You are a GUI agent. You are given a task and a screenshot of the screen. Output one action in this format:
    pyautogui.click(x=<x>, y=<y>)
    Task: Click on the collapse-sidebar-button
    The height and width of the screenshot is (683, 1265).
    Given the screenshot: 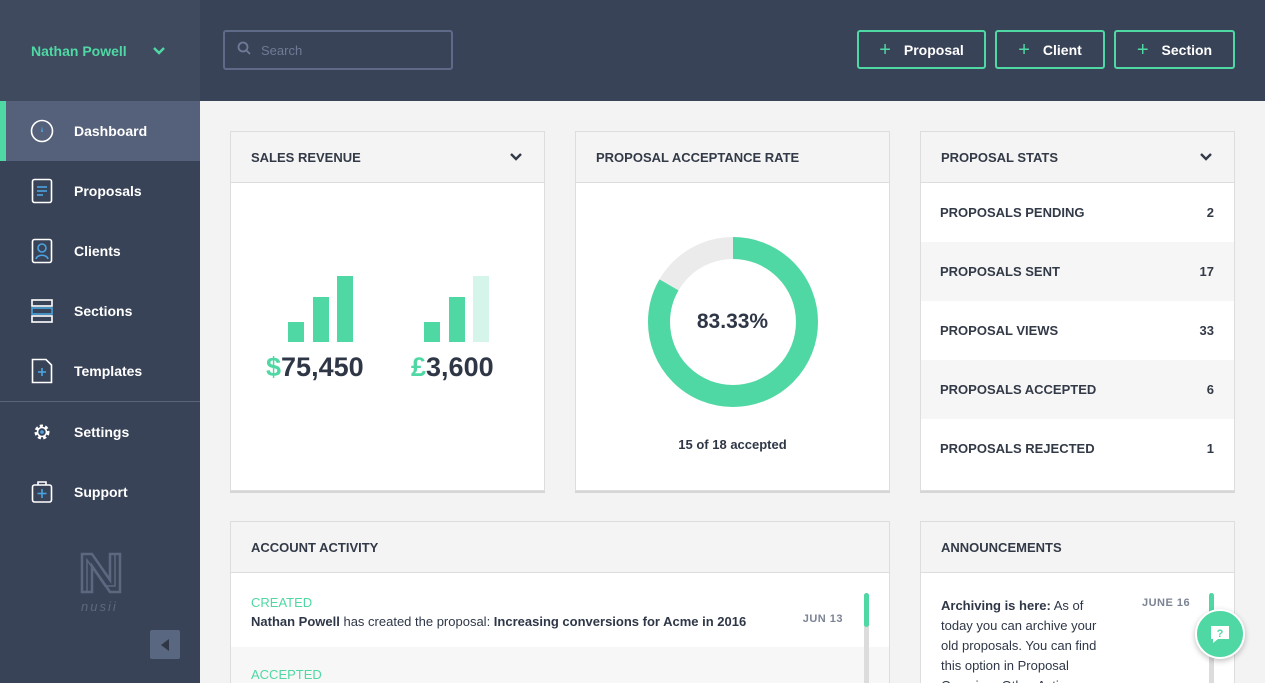 What is the action you would take?
    pyautogui.click(x=165, y=644)
    